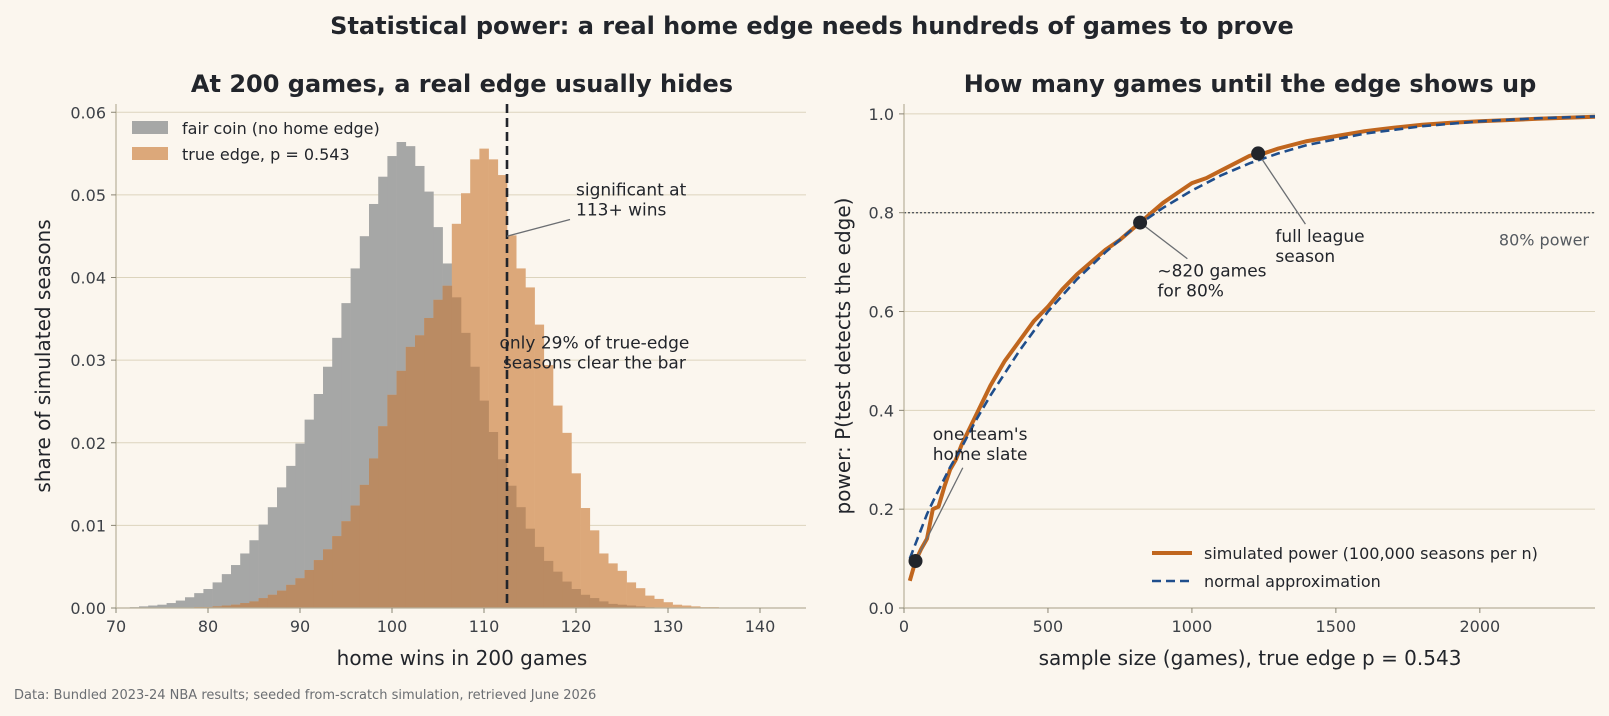  I want to click on y-tick-label: 0.01, so click(88, 525).